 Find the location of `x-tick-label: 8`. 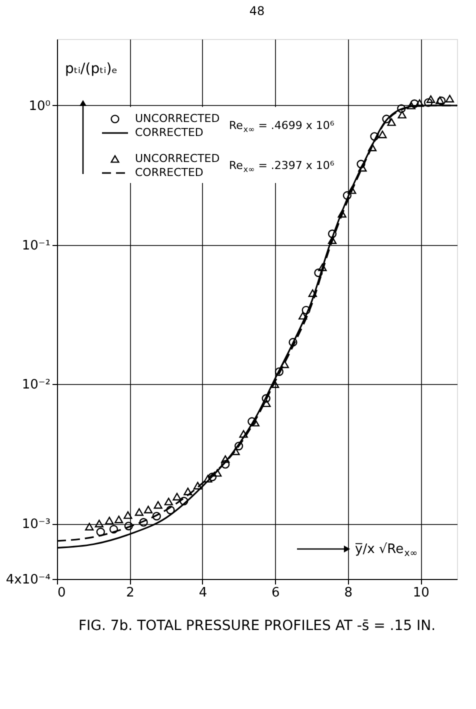

x-tick-label: 8 is located at coordinates (348, 593).